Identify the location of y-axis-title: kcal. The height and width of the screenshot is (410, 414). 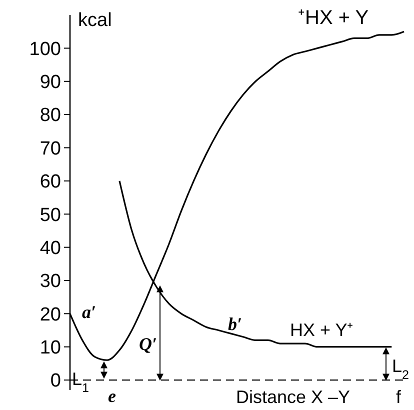
(95, 20).